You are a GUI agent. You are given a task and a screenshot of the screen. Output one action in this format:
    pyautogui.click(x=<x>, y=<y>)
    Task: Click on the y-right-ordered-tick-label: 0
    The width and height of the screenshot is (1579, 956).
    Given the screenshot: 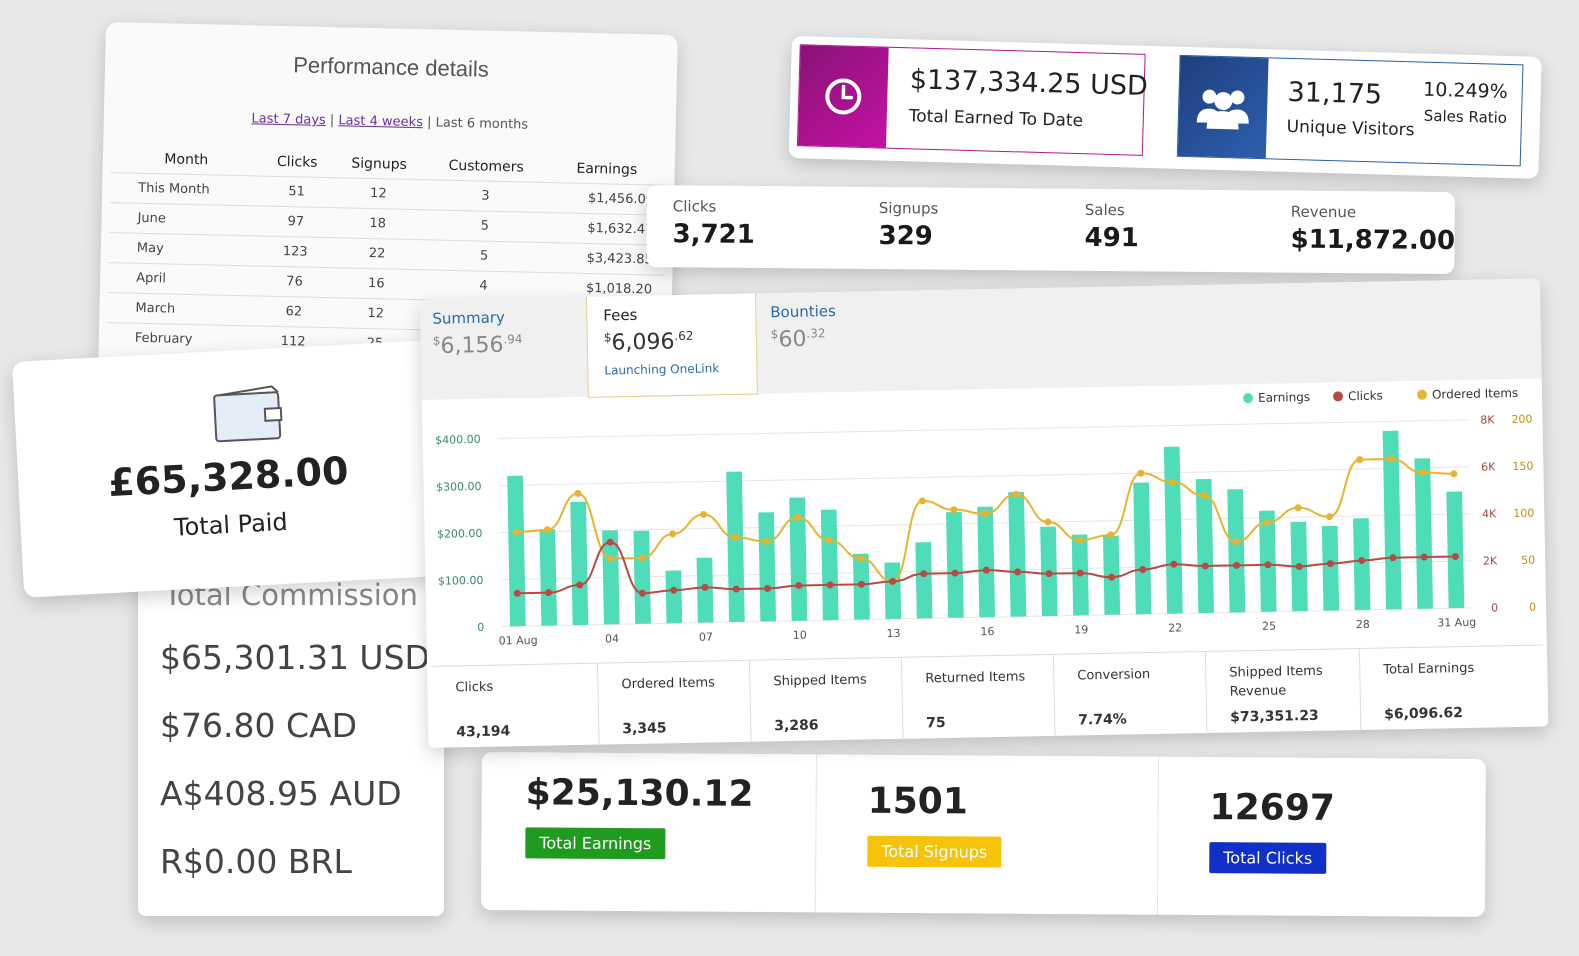 What is the action you would take?
    pyautogui.click(x=1532, y=607)
    